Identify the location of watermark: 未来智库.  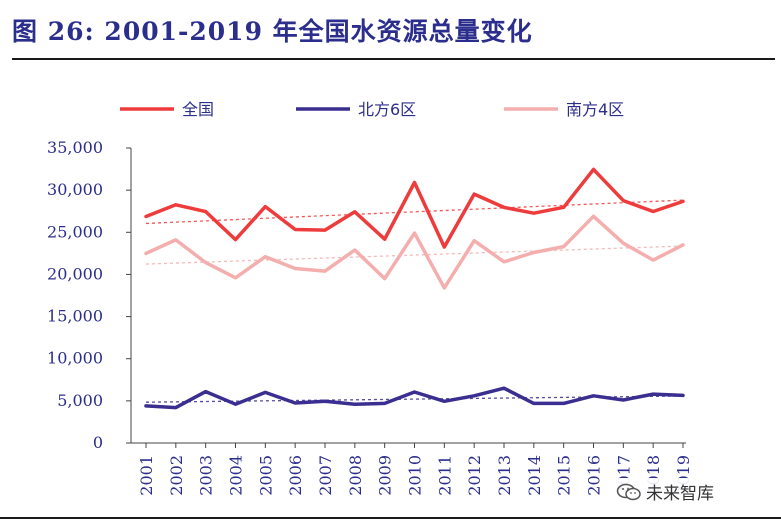
(665, 491).